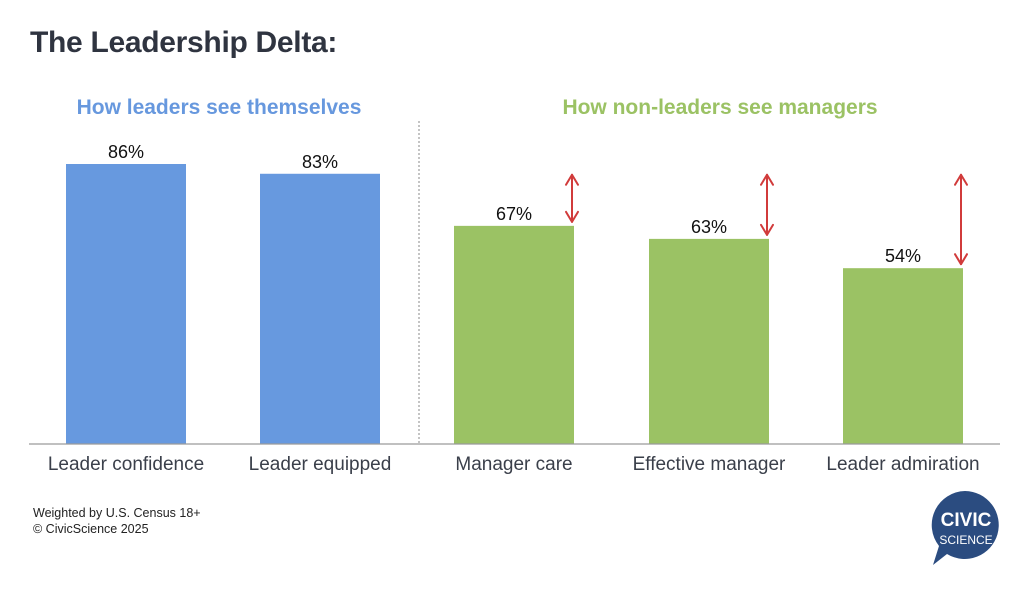 This screenshot has height=591, width=1024. Describe the element at coordinates (903, 356) in the screenshot. I see `bar-leader-admiration` at that location.